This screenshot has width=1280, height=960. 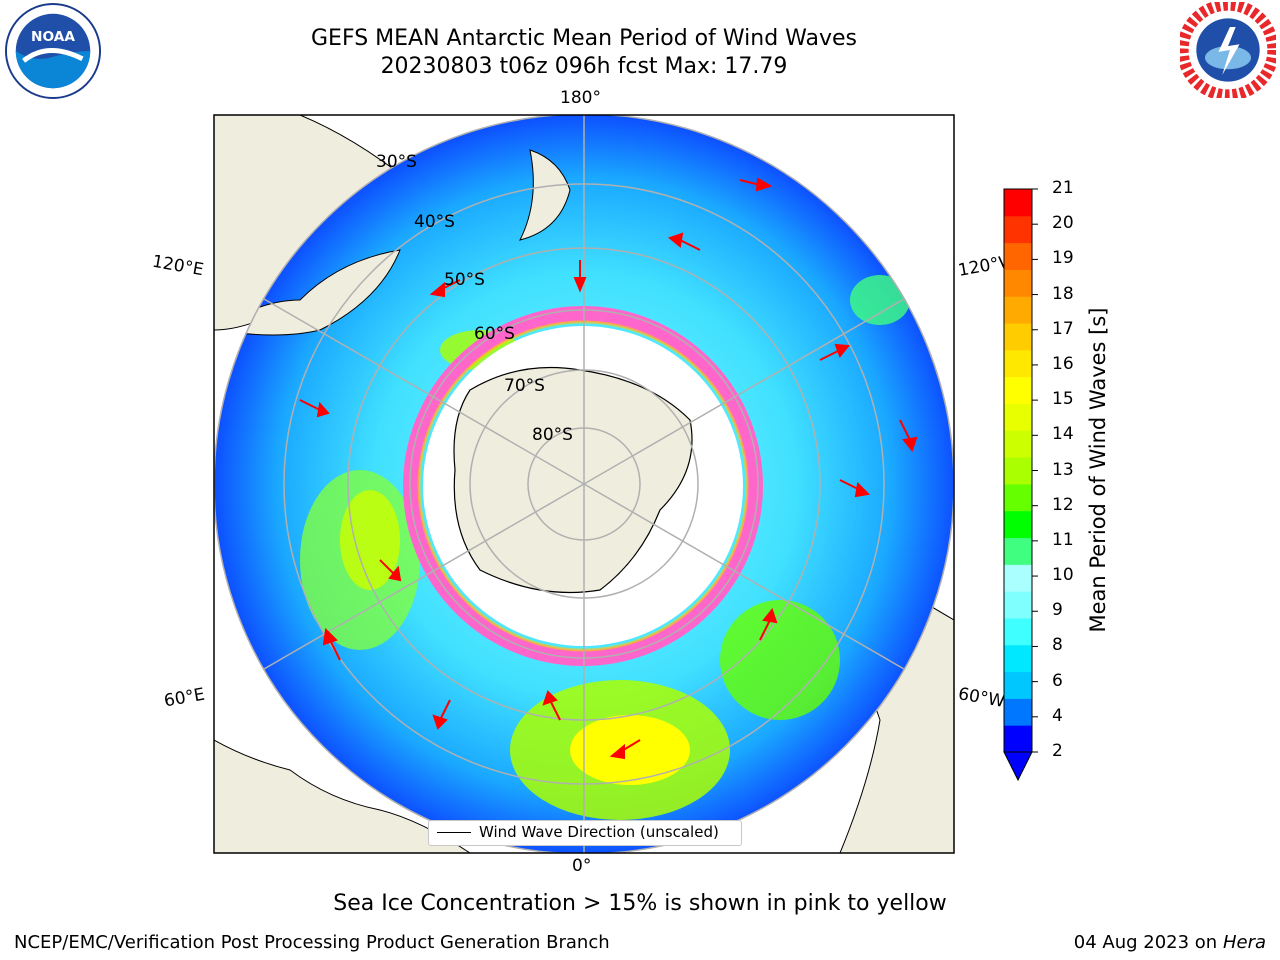 What do you see at coordinates (1063, 188) in the screenshot?
I see `colorbar-tick-label: 21` at bounding box center [1063, 188].